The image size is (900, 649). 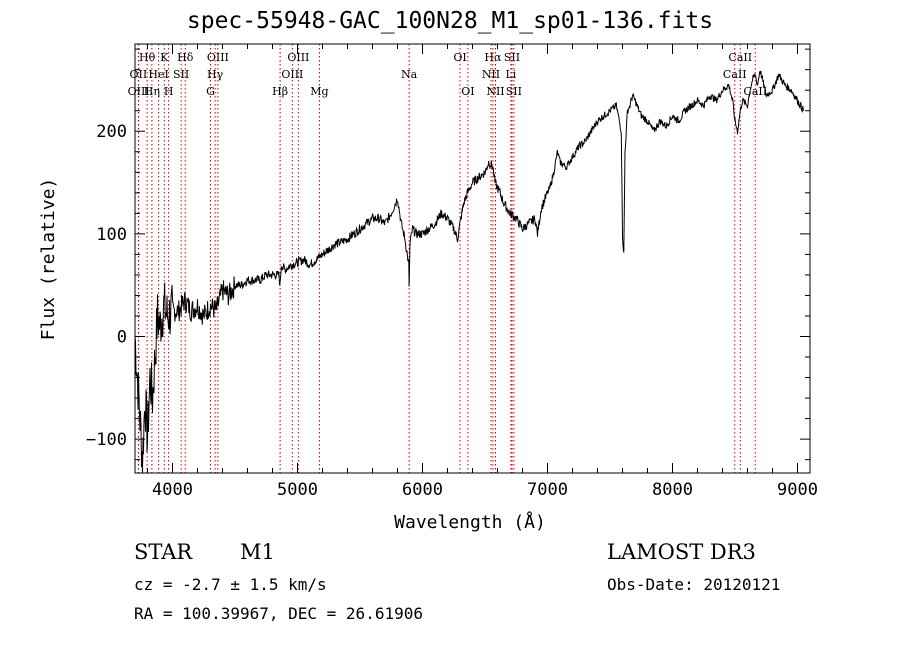 What do you see at coordinates (158, 74) in the screenshot?
I see `line-marker-label: HeI` at bounding box center [158, 74].